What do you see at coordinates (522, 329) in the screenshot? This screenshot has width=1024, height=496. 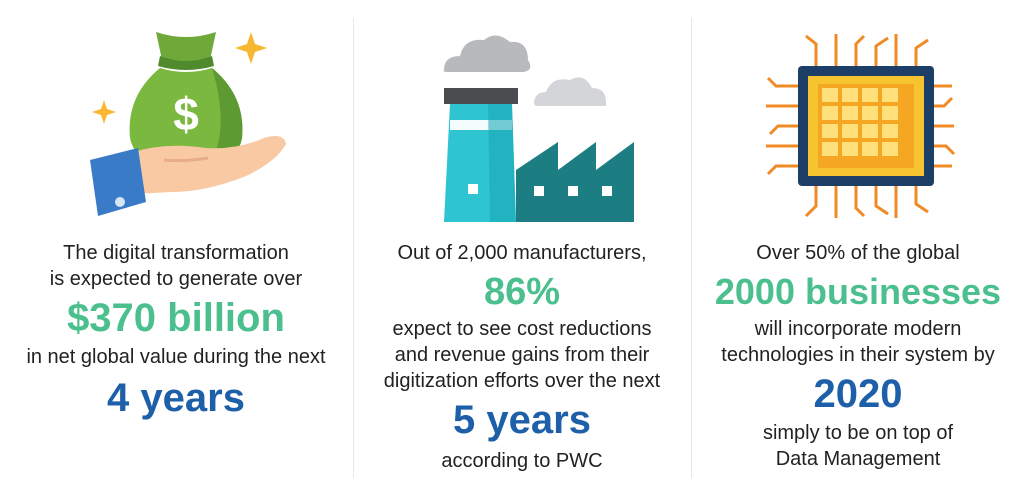 I see `col2-line2: expect to see cost reductions` at bounding box center [522, 329].